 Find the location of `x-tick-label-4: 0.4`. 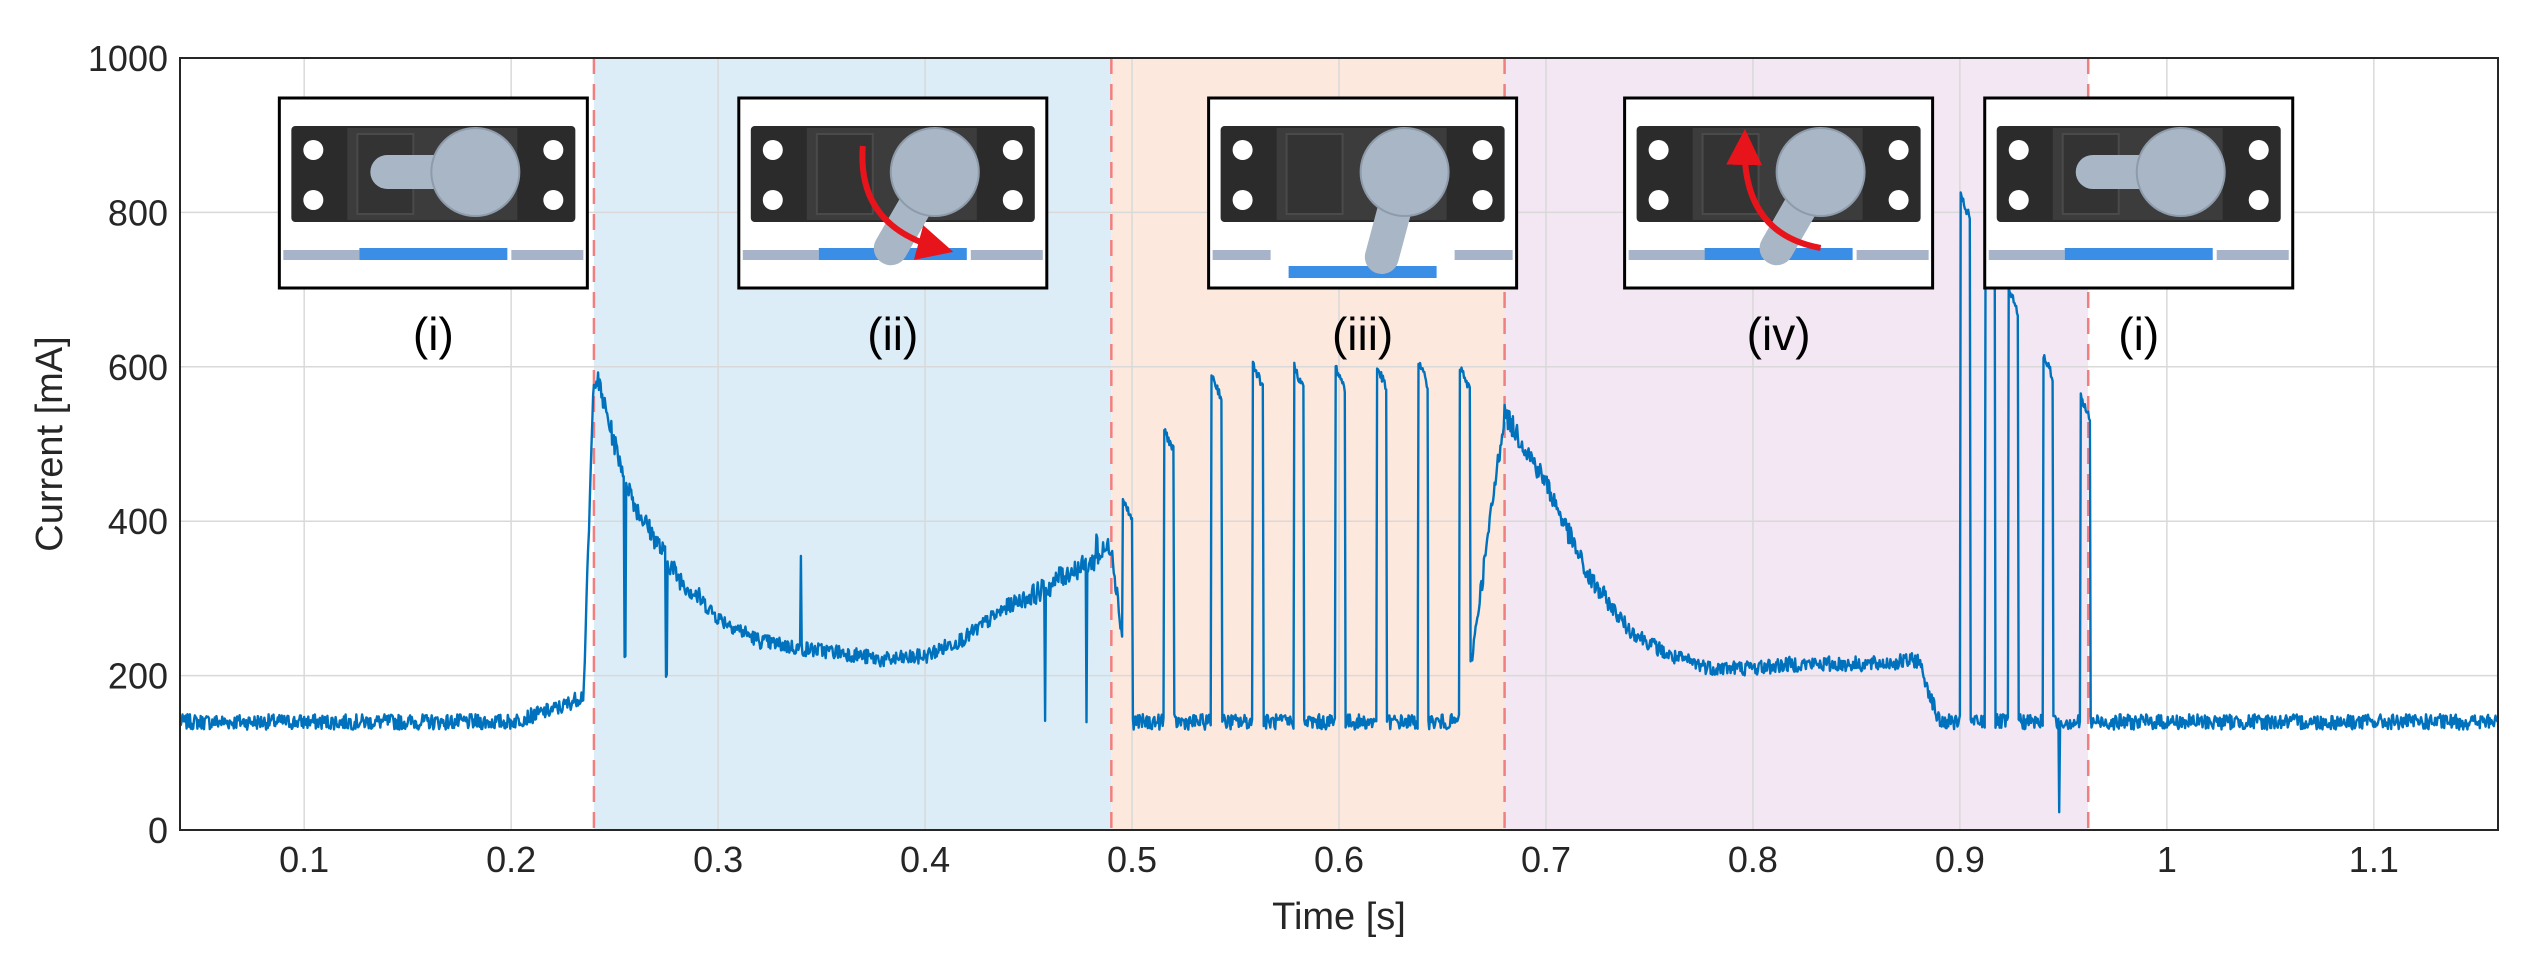

x-tick-label-4: 0.4 is located at coordinates (925, 859).